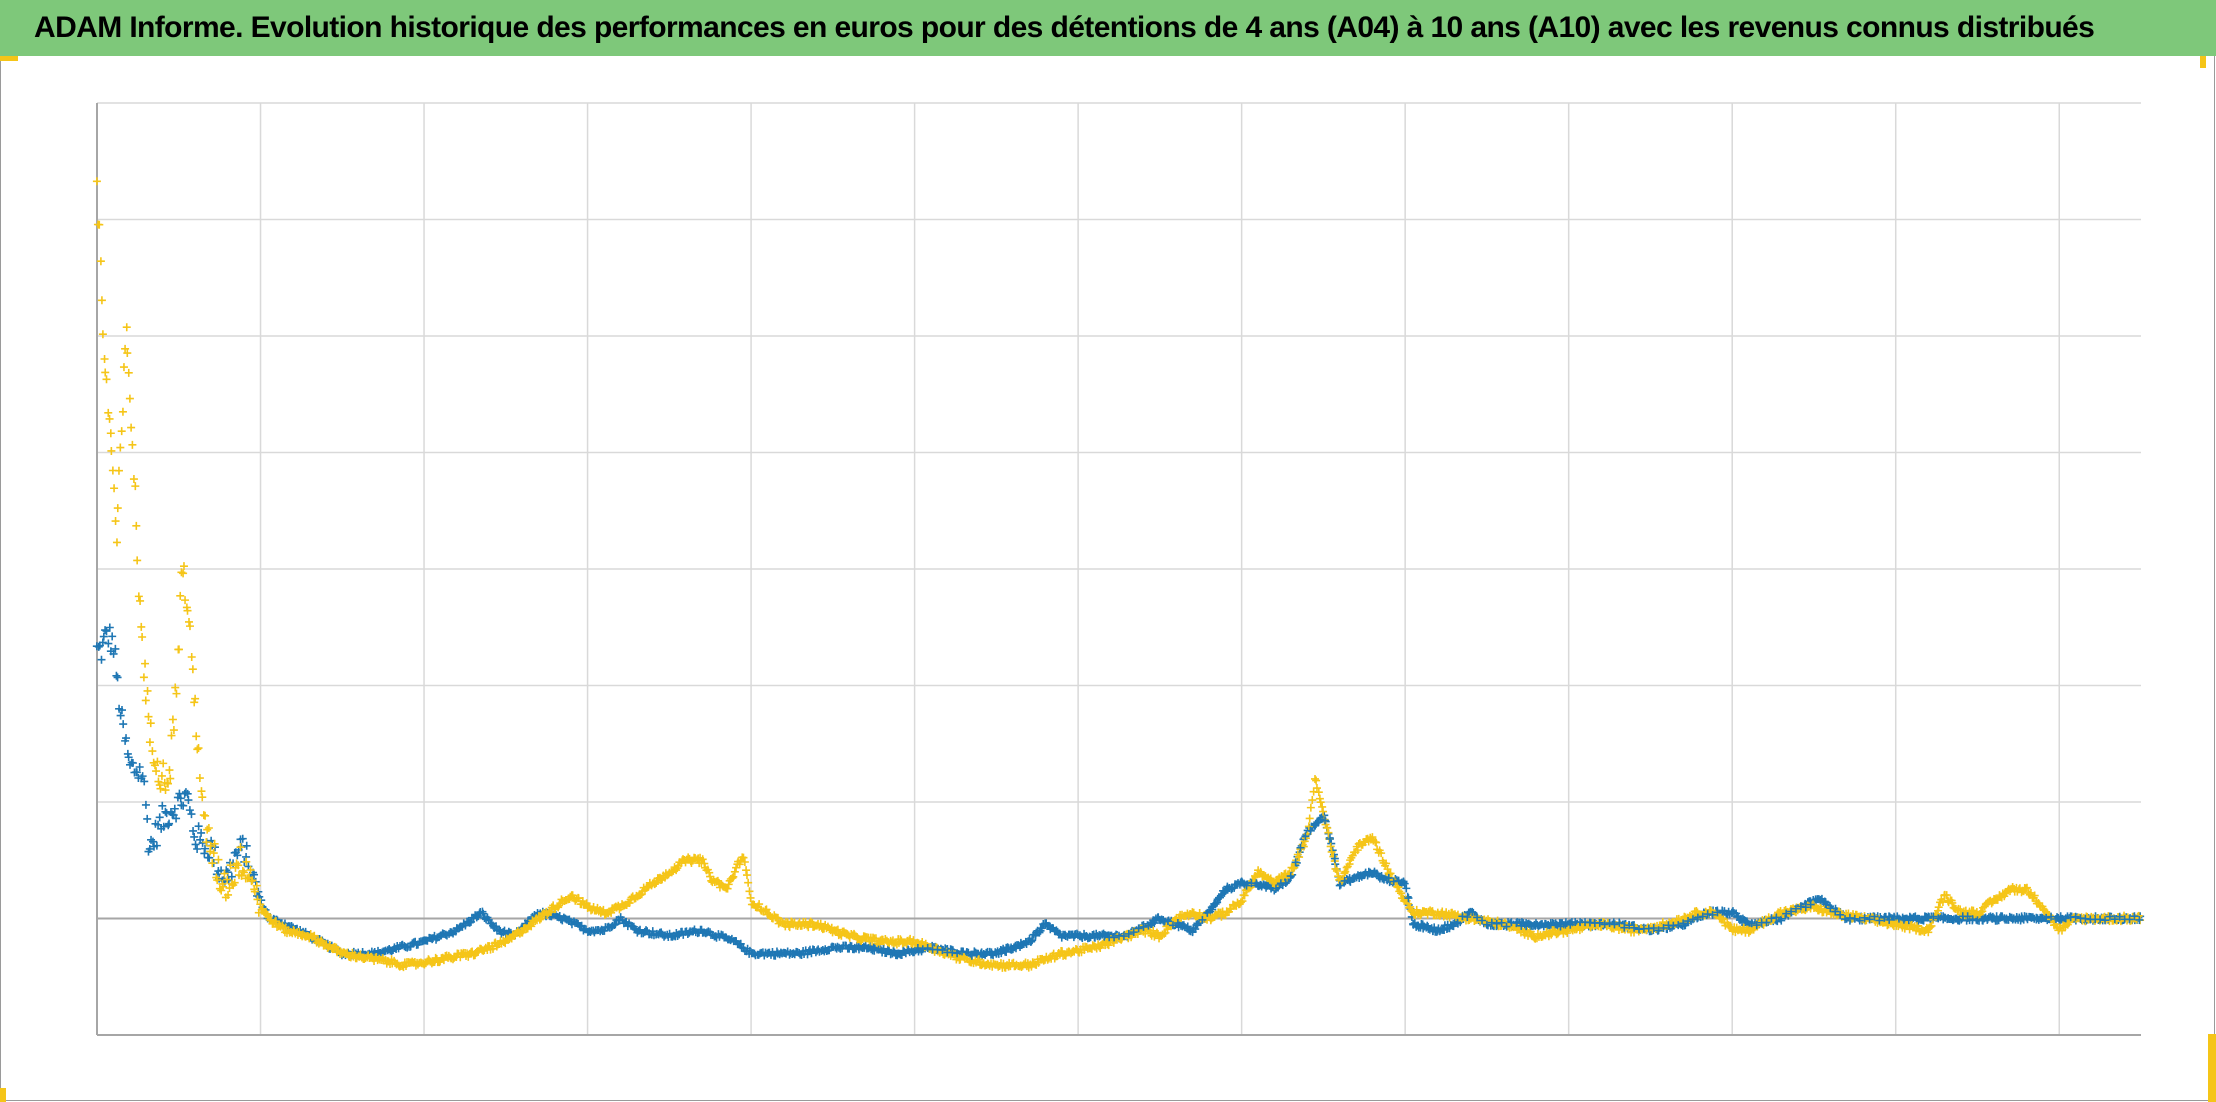 The width and height of the screenshot is (2216, 1102). I want to click on corner-mark-bottom-left, so click(3, 1095).